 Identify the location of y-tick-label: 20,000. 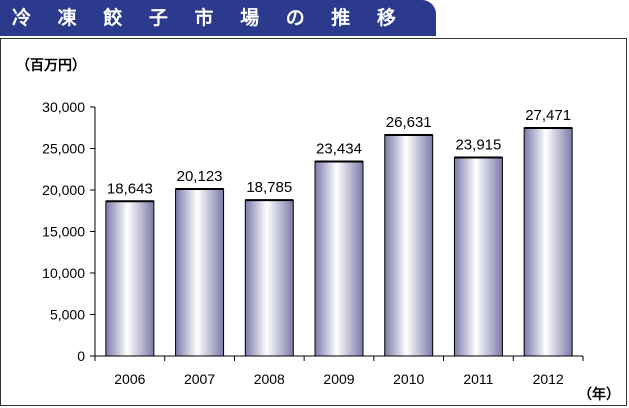
(63, 190).